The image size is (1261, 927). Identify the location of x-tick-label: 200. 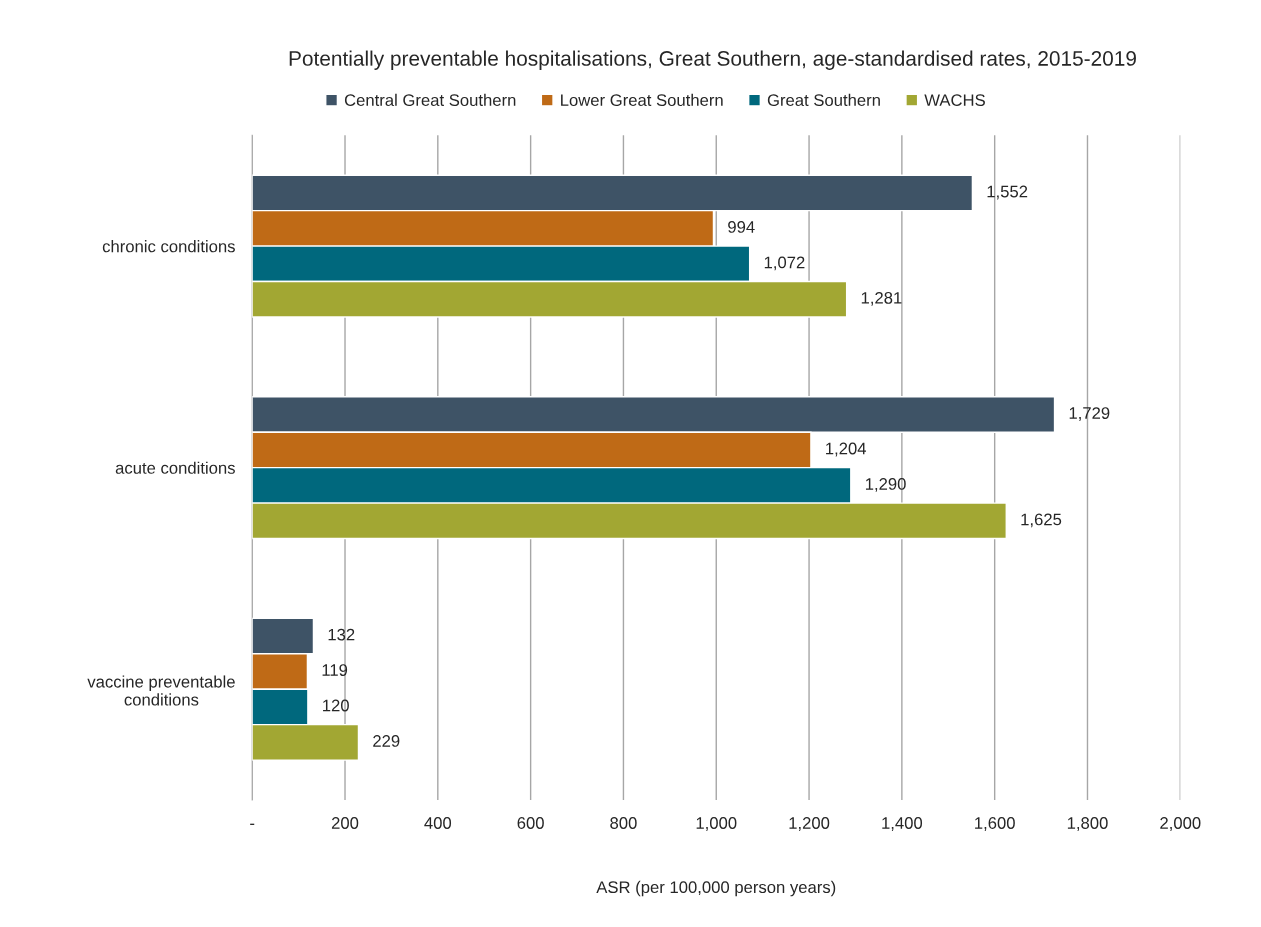
(345, 823).